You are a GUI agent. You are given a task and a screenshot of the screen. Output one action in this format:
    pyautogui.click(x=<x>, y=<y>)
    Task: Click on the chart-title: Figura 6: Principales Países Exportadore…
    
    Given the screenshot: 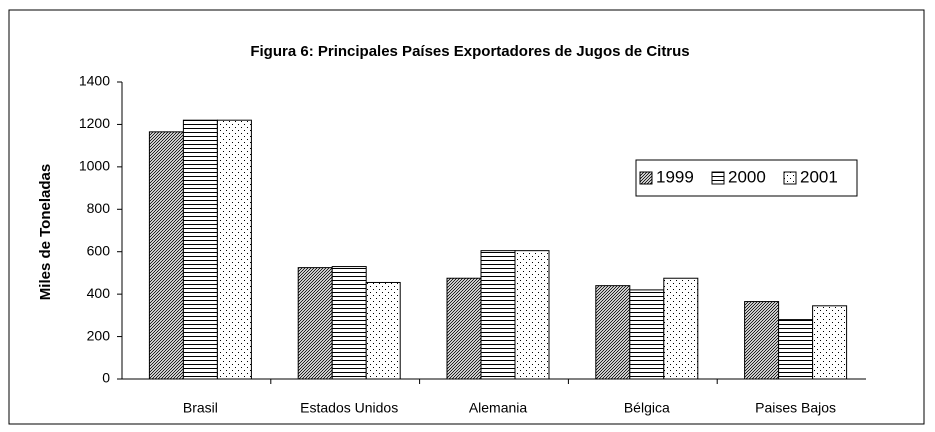 What is the action you would take?
    pyautogui.click(x=469, y=51)
    